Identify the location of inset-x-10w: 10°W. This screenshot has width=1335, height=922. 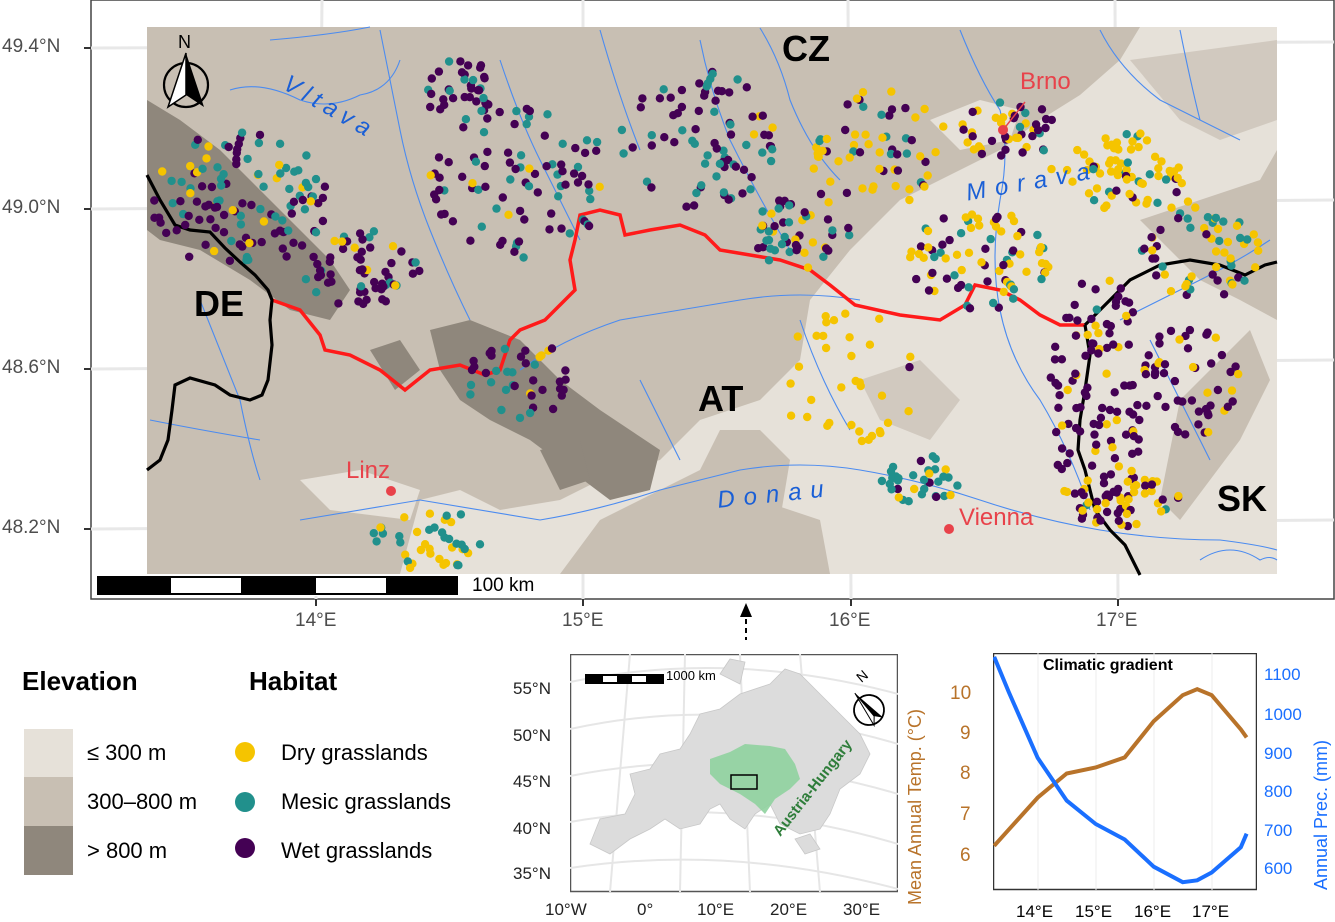
(566, 909).